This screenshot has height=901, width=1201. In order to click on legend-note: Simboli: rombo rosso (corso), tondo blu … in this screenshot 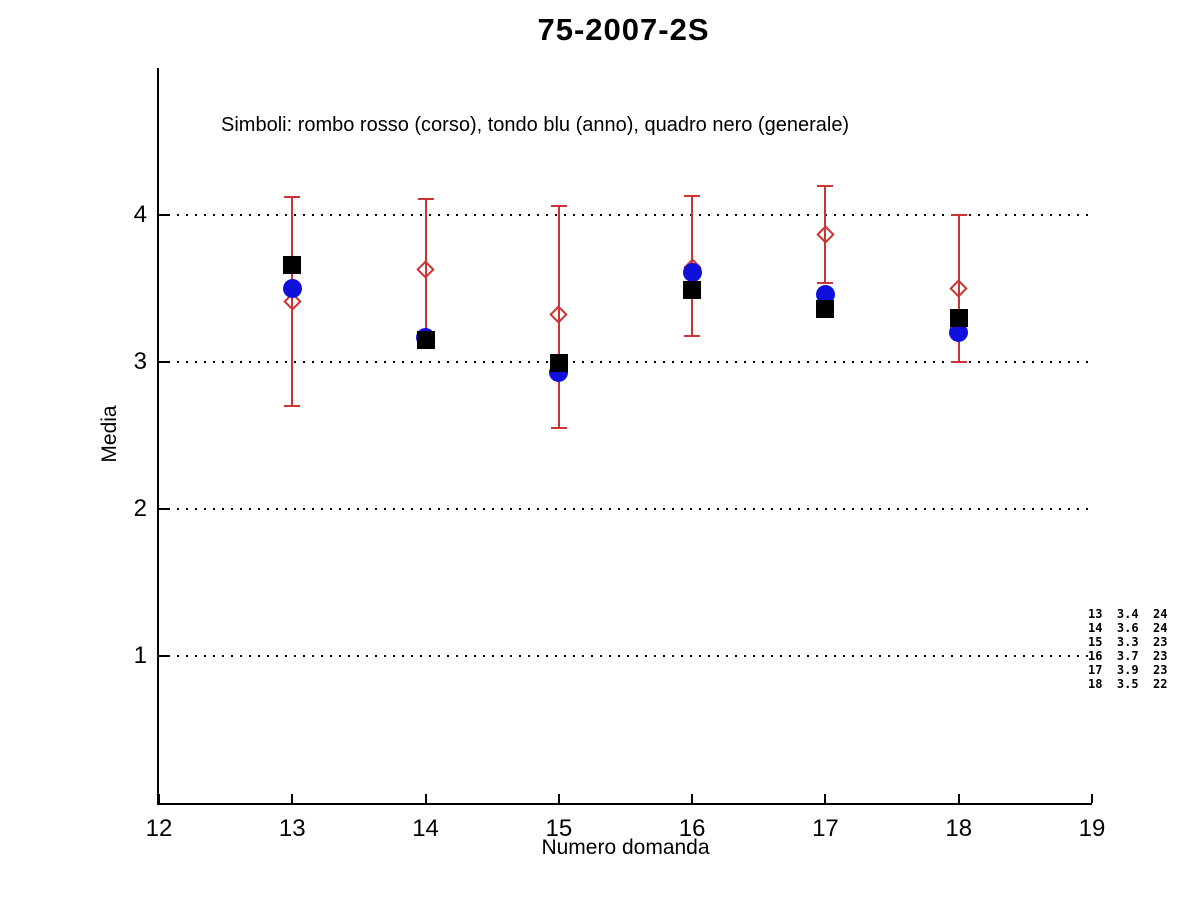, I will do `click(535, 125)`.